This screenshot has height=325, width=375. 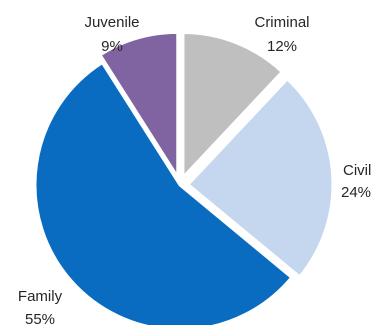 I want to click on slice-label-criminal: Criminal 12%, so click(x=281, y=34).